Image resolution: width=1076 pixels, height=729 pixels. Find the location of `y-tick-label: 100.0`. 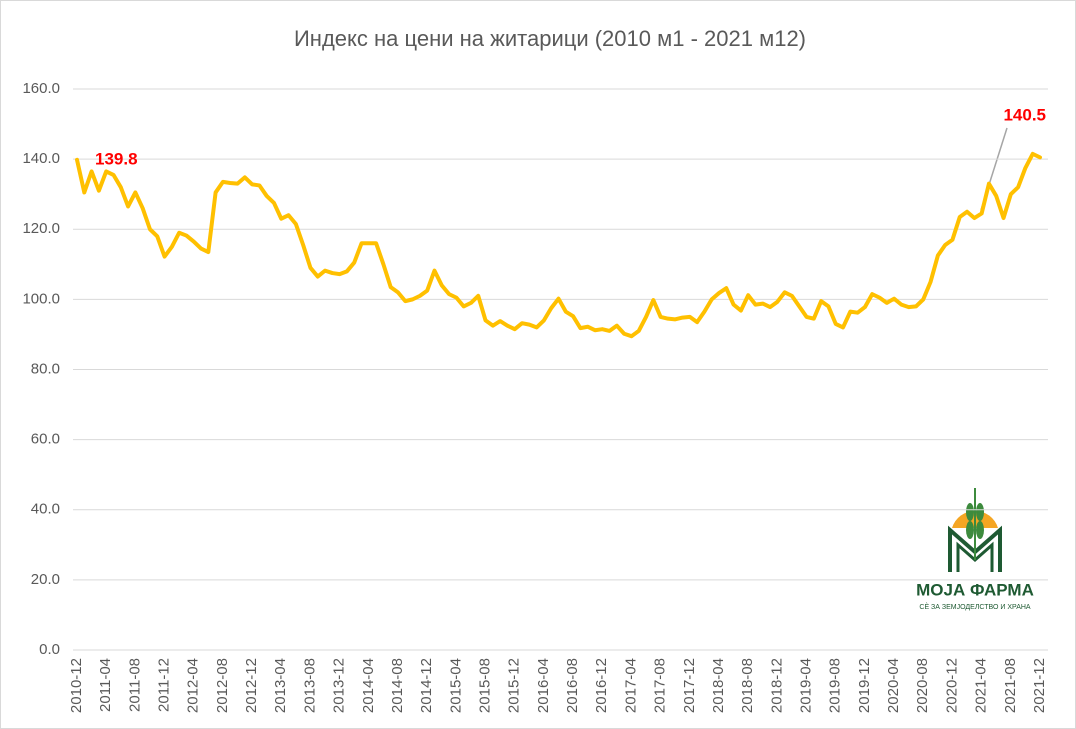

y-tick-label: 100.0 is located at coordinates (41, 298).